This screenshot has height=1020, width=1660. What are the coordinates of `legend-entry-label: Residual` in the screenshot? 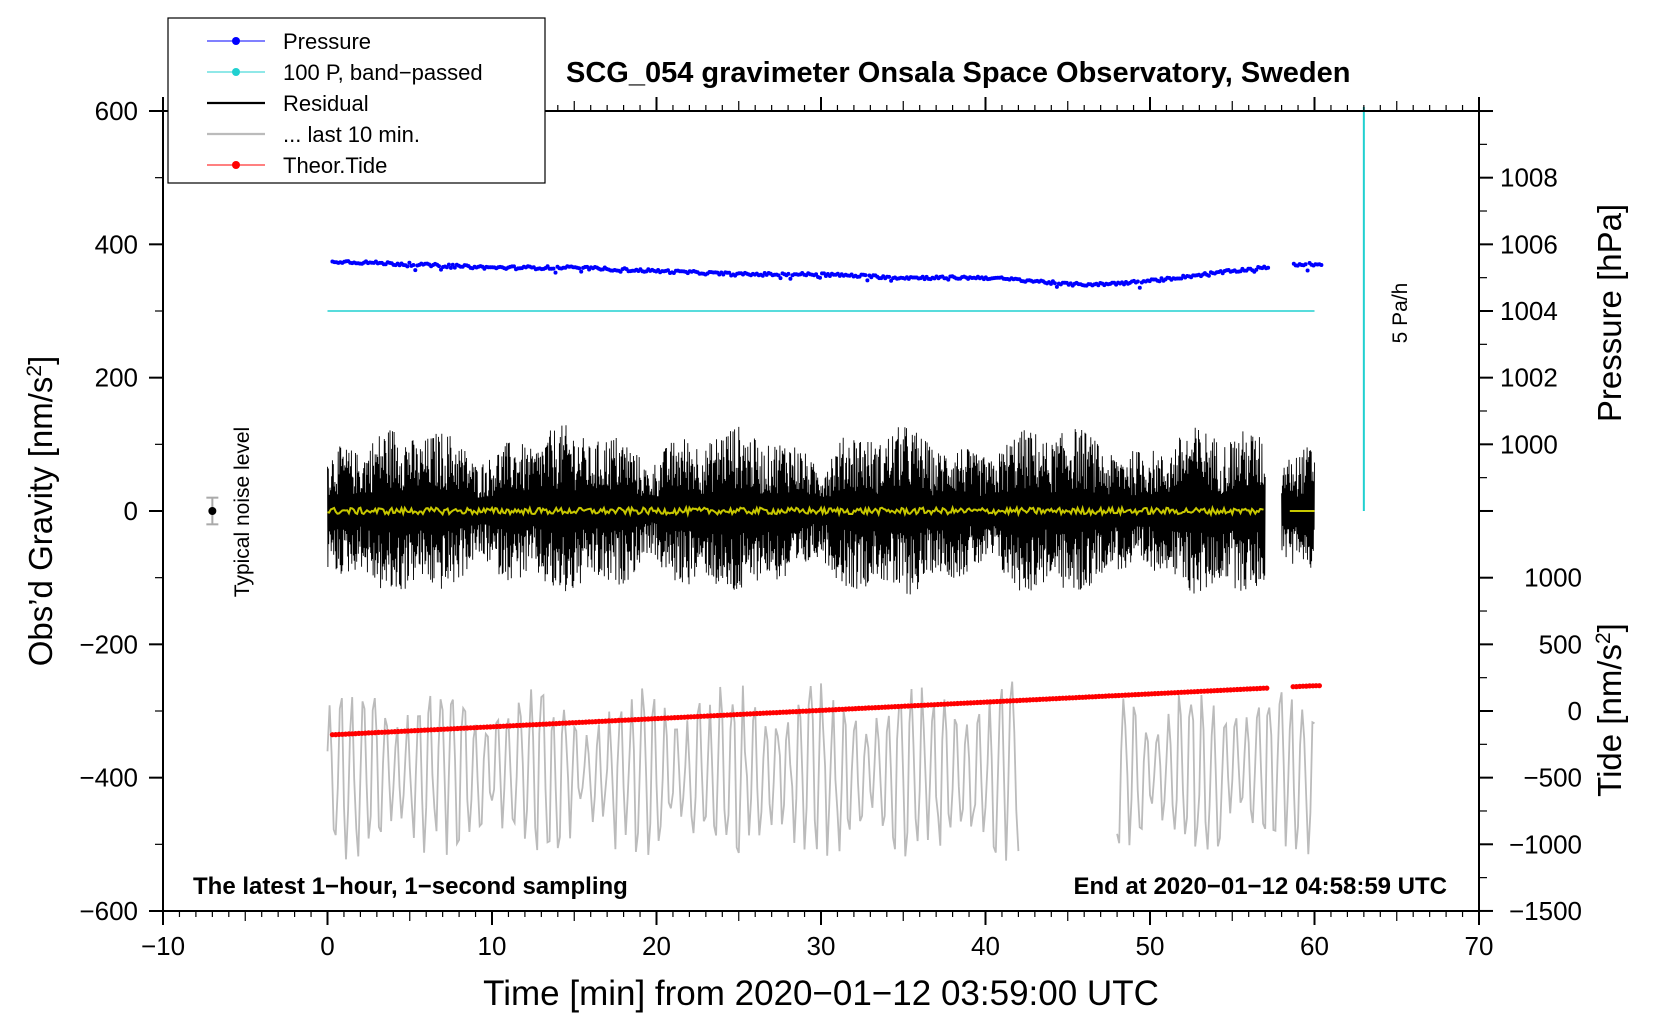 It's located at (326, 103).